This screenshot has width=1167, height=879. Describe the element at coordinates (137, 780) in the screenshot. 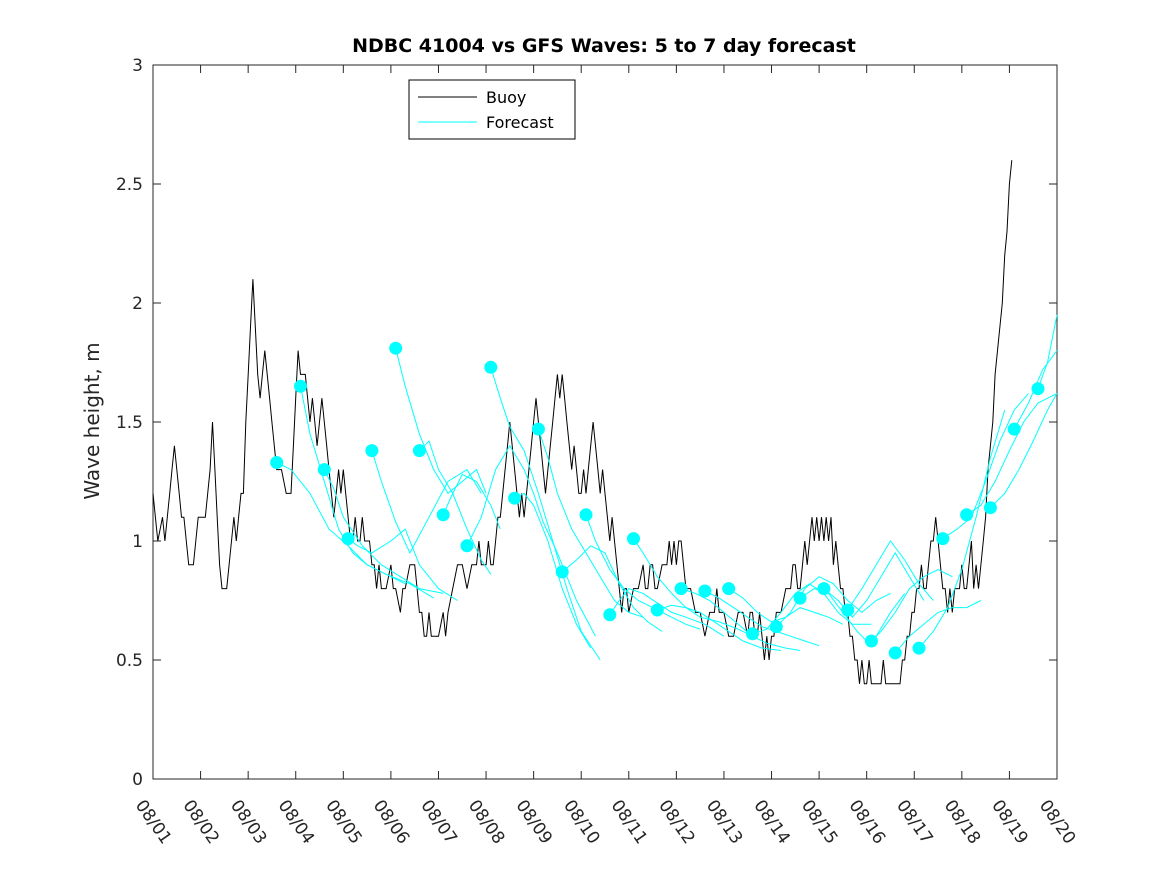

I see `y-tick-label: 0` at that location.